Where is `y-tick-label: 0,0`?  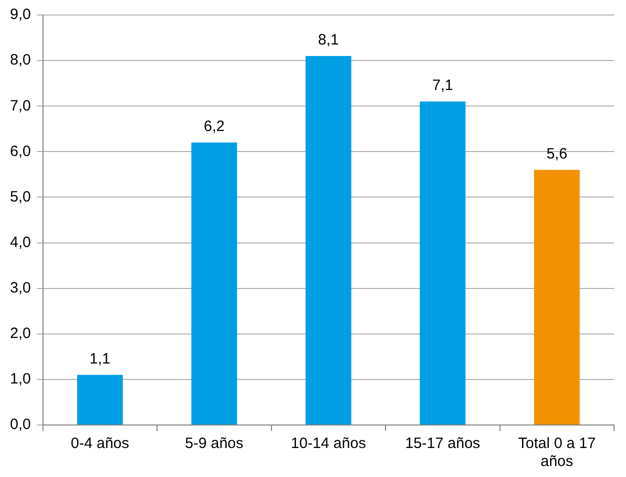
y-tick-label: 0,0 is located at coordinates (20, 425).